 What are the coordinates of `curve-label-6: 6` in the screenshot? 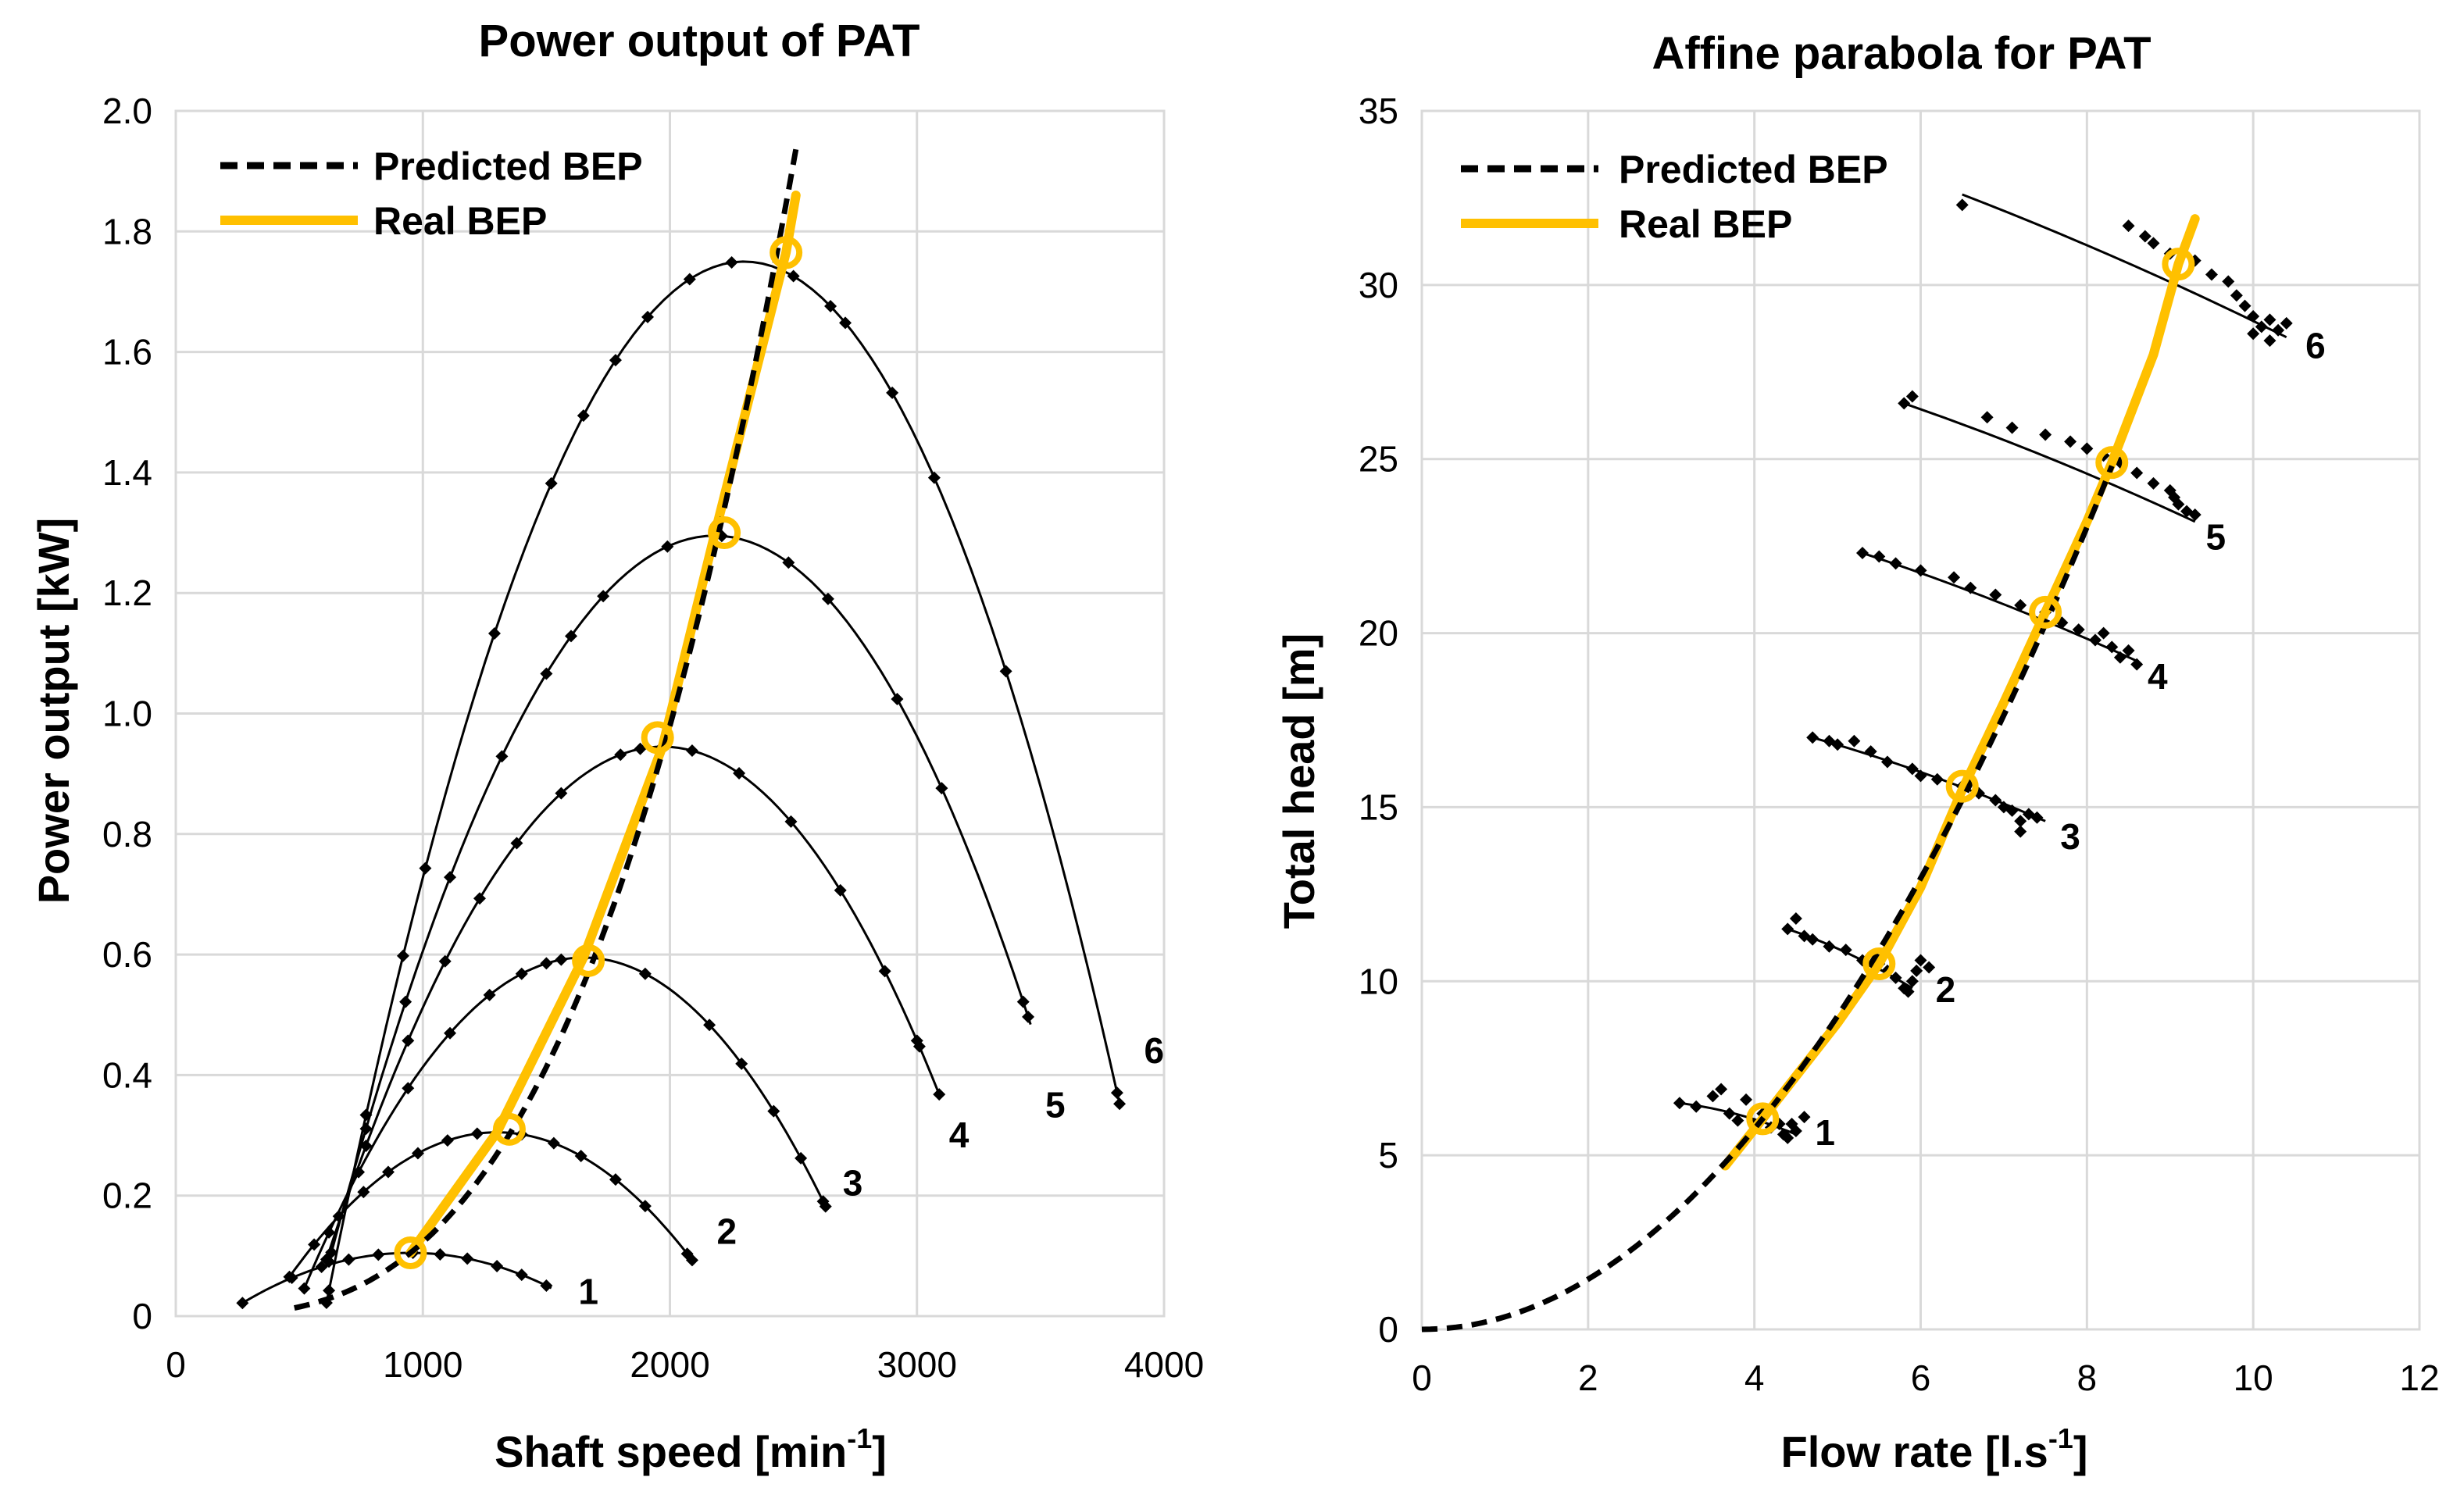 It's located at (1155, 1050).